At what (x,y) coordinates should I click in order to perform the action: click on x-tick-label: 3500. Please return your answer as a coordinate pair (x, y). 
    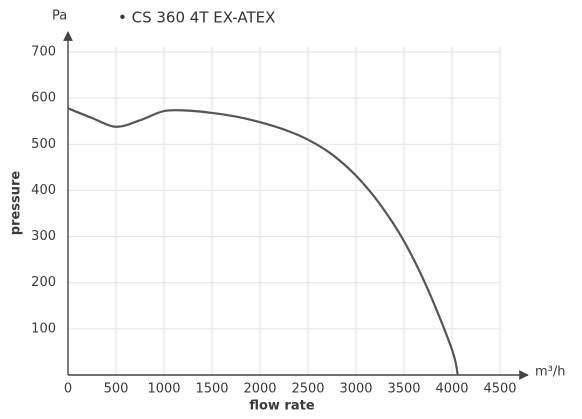
    Looking at the image, I should click on (403, 389).